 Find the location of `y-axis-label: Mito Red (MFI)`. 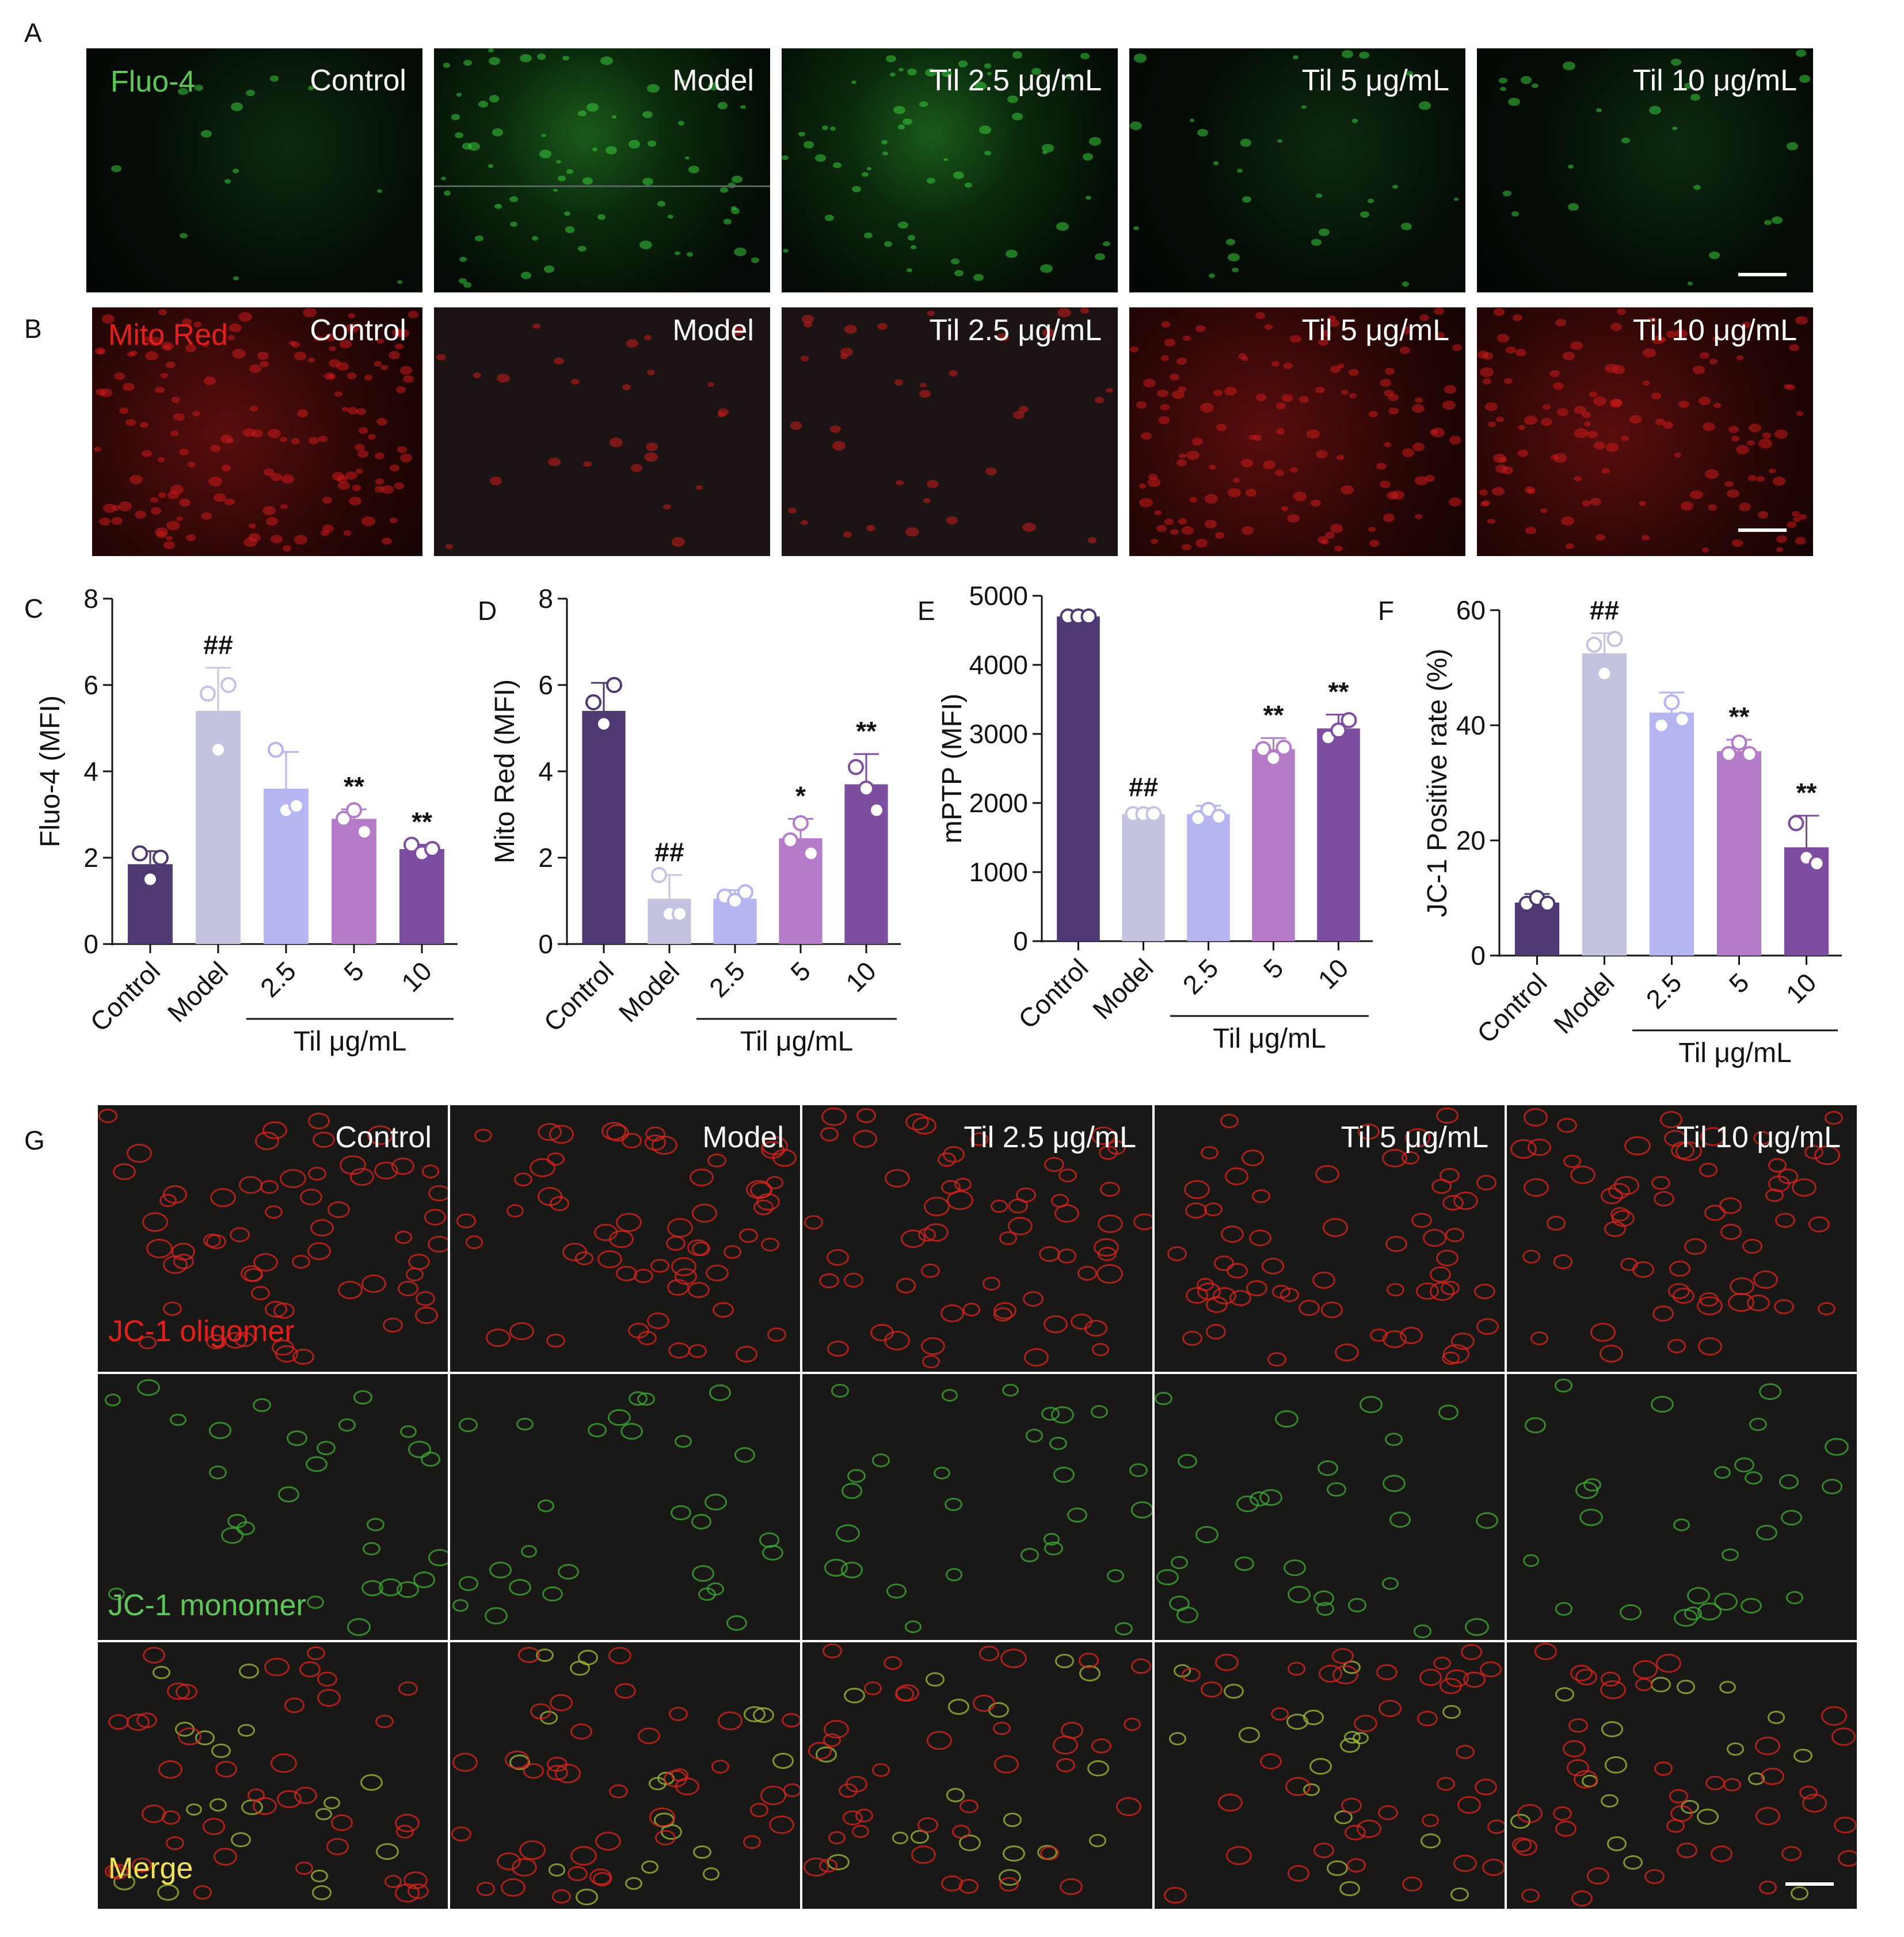

y-axis-label: Mito Red (MFI) is located at coordinates (505, 771).